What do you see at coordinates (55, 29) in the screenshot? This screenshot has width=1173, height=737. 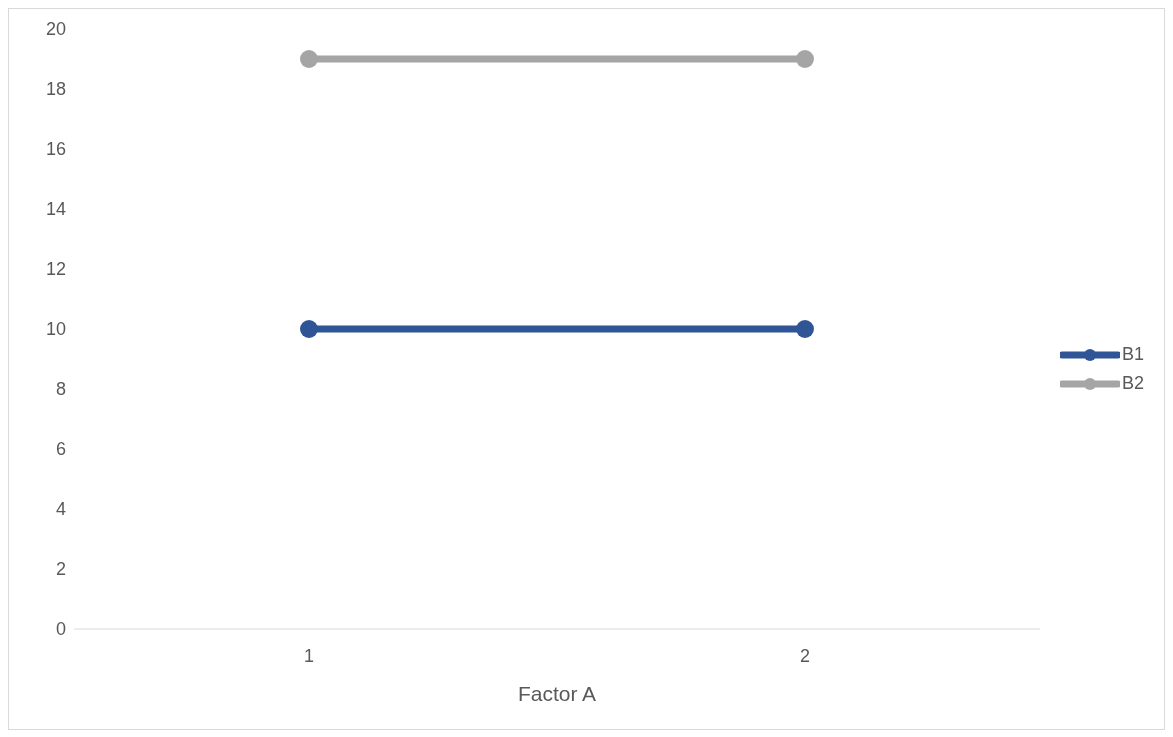 I see `y-tick-label: 20` at bounding box center [55, 29].